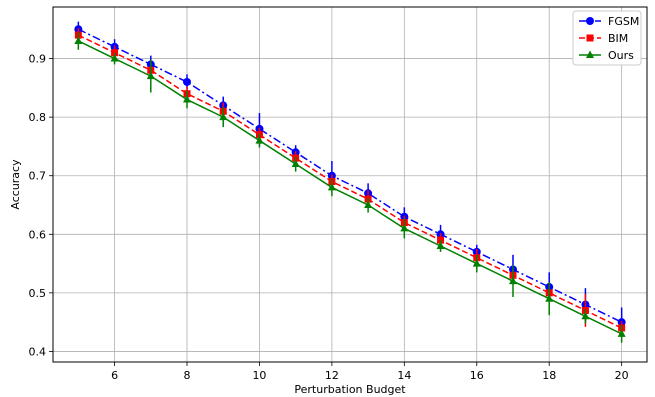 This screenshot has height=397, width=655. Describe the element at coordinates (38, 234) in the screenshot. I see `y-tick-label: 0.6` at that location.